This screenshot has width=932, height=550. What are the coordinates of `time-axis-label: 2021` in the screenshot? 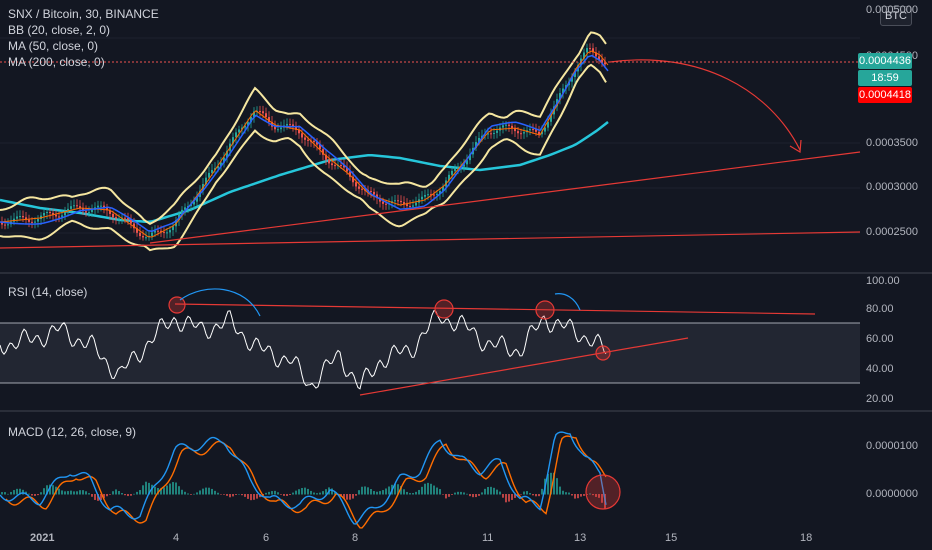 It's located at (42, 538).